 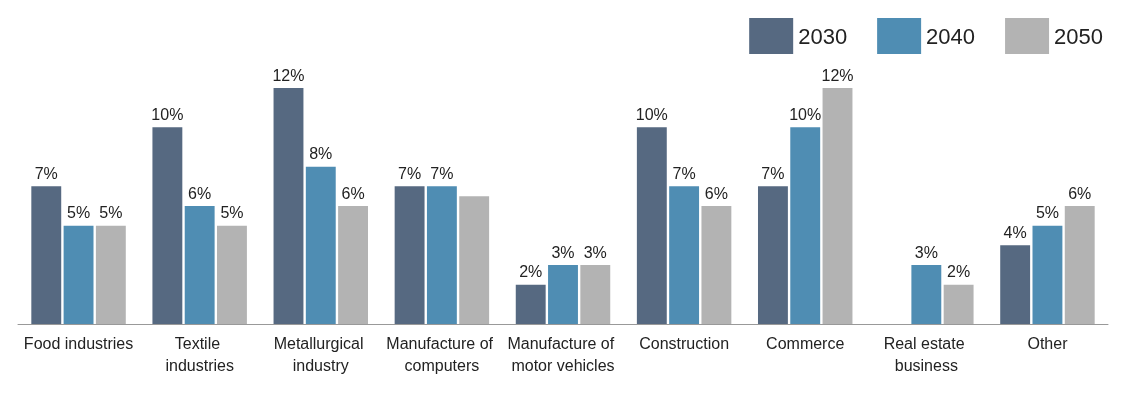 What do you see at coordinates (1015, 232) in the screenshot?
I see `data-label: 4%` at bounding box center [1015, 232].